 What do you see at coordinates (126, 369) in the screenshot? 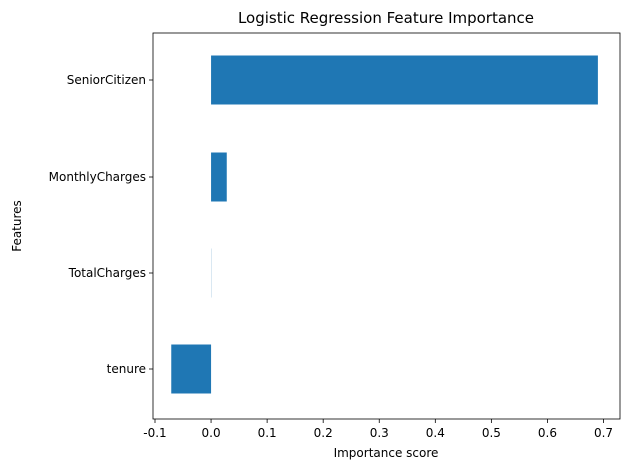
I see `y-tick-label-tenure: tenure` at bounding box center [126, 369].